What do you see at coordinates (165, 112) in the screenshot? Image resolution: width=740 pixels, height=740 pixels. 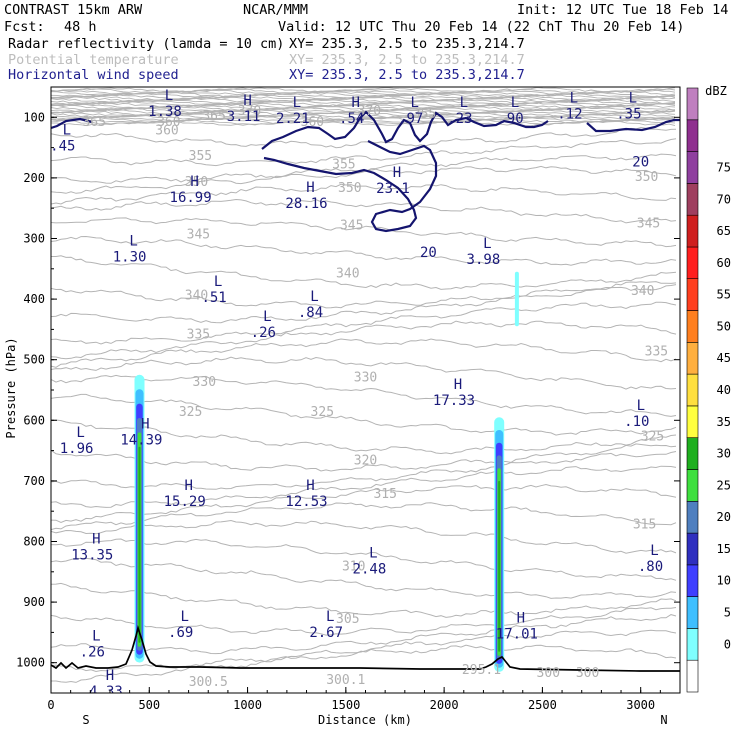 I see `extremum-value: 1.38` at bounding box center [165, 112].